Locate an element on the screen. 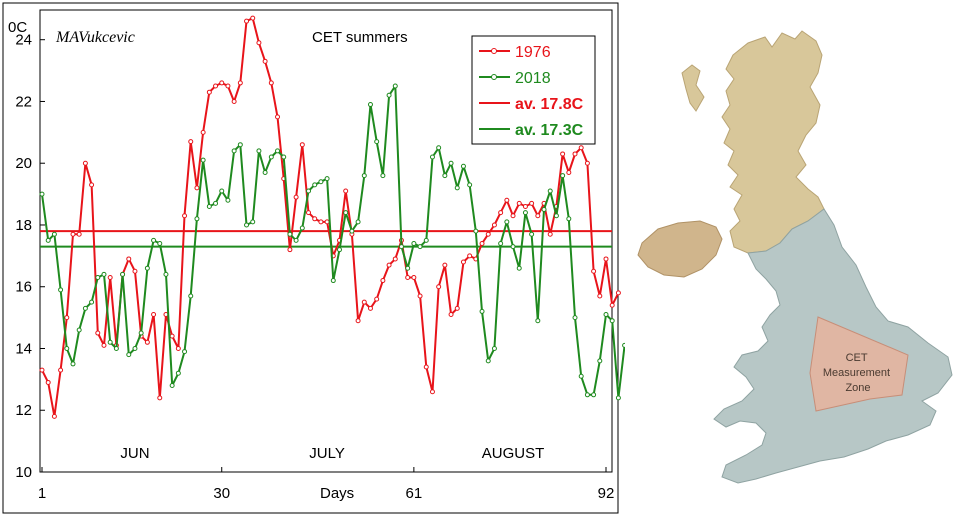 The width and height of the screenshot is (963, 519). cet-zone-label-line-2: Measurement is located at coordinates (856, 373).